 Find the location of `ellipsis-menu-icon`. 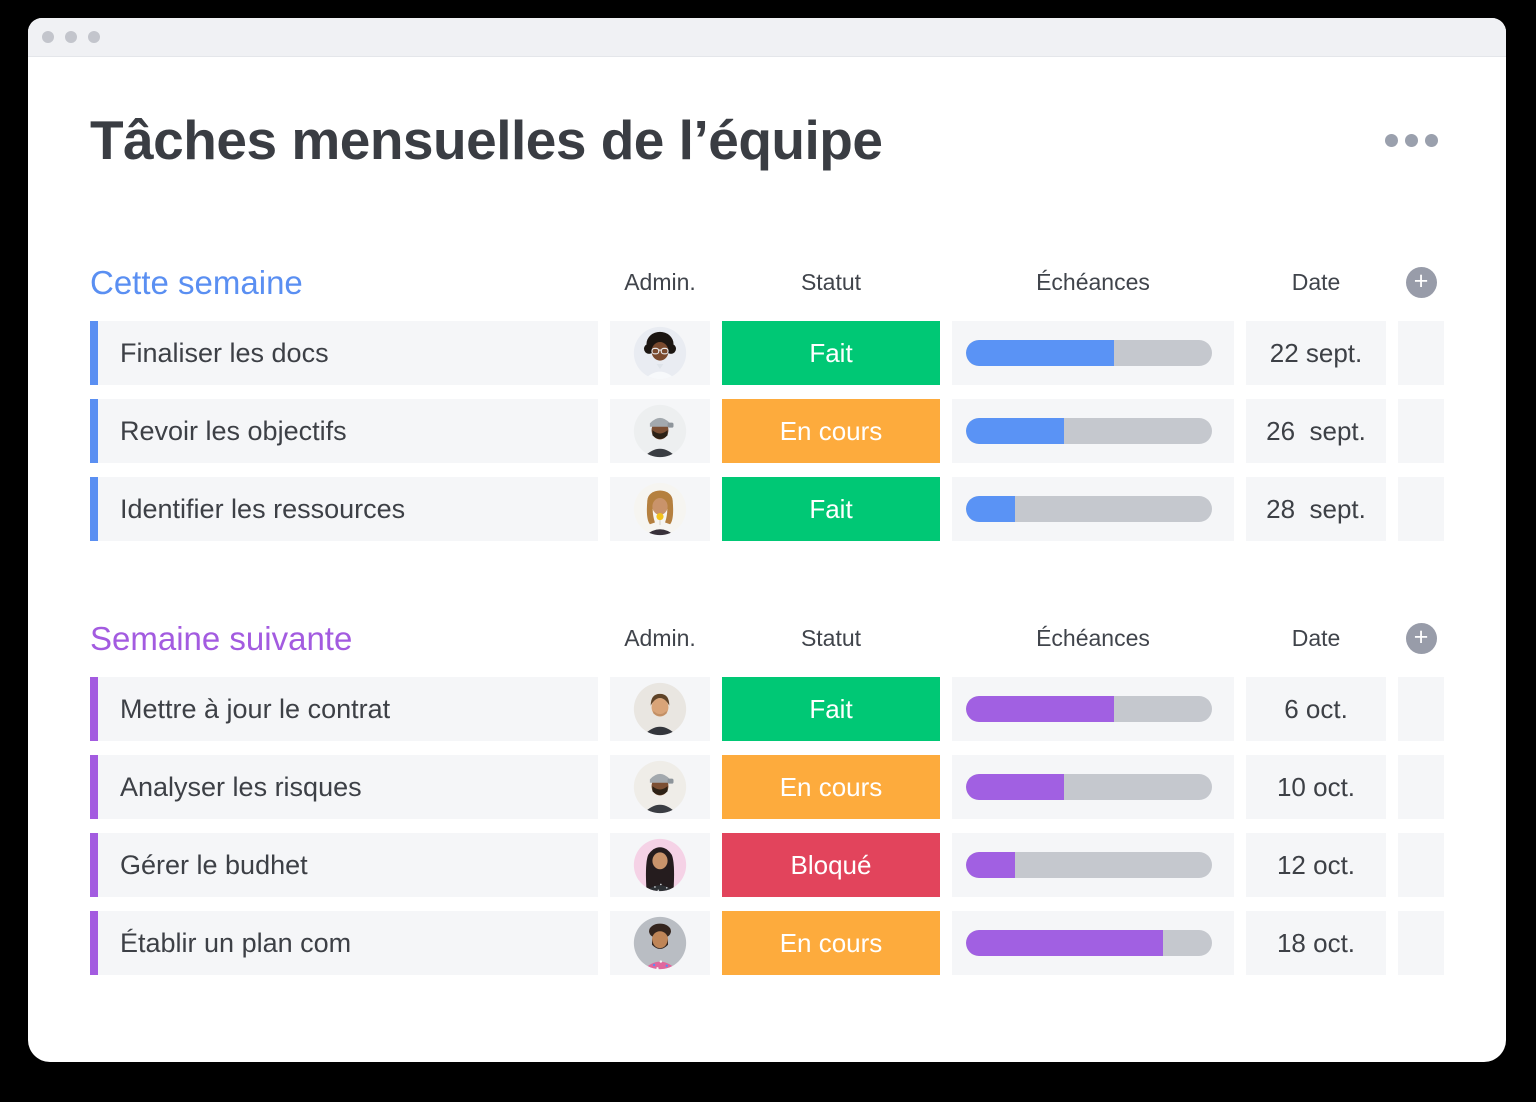

ellipsis-menu-icon is located at coordinates (1411, 140).